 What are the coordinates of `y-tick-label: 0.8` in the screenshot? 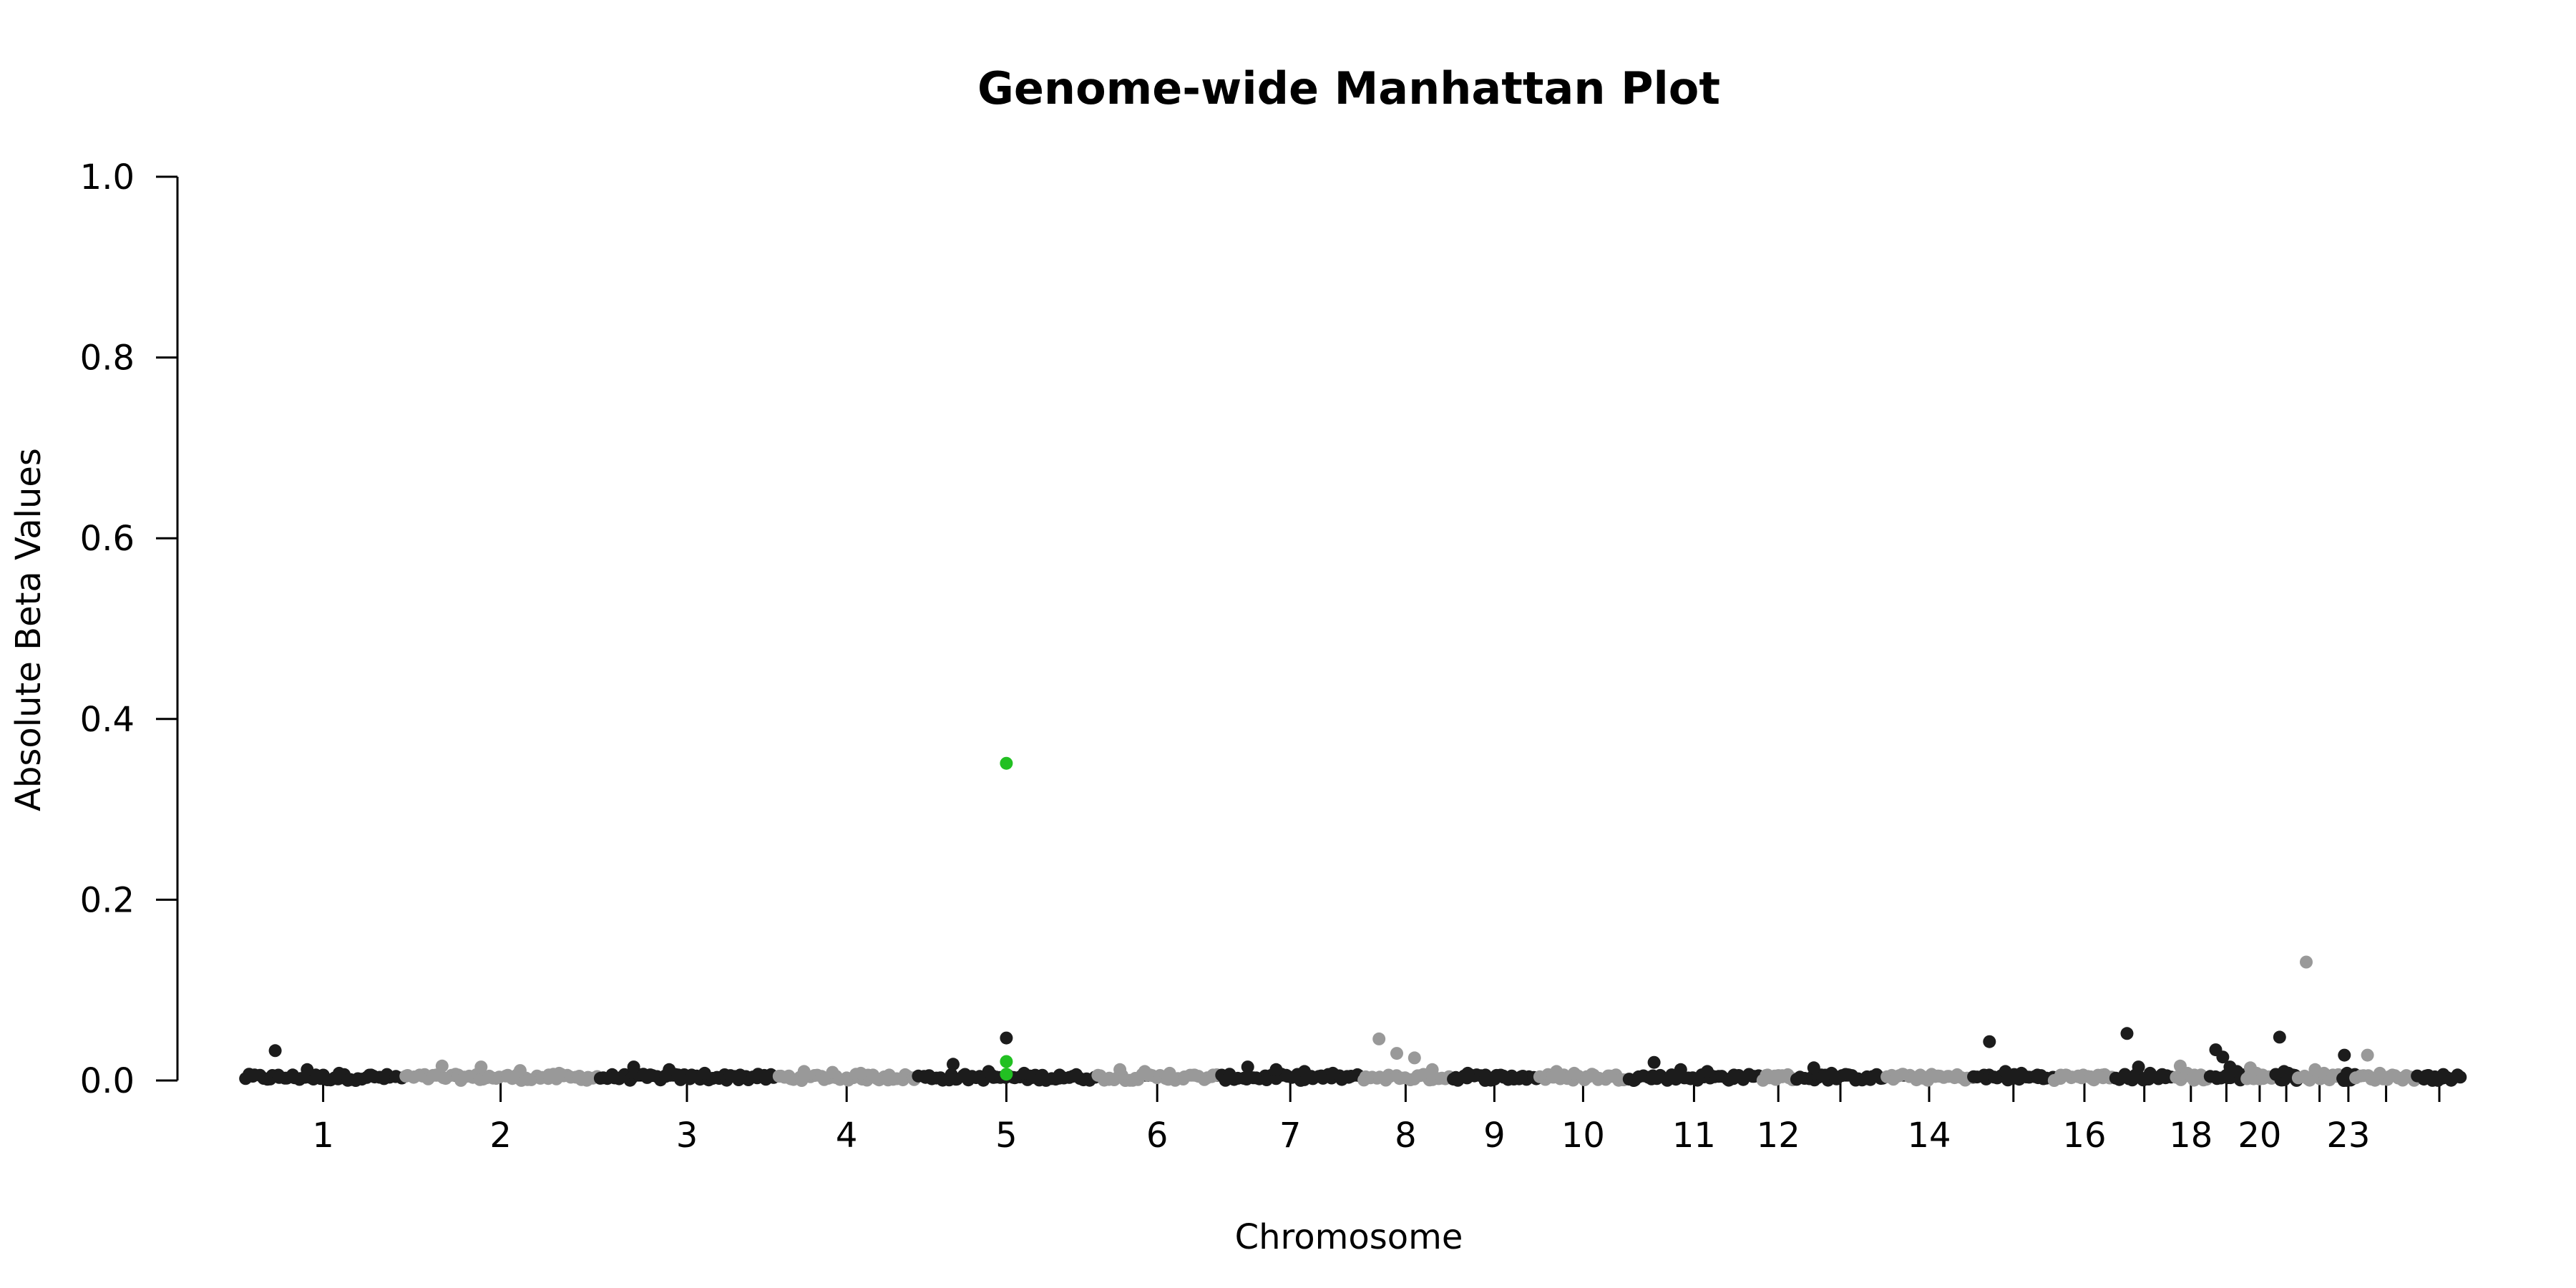 It's located at (107, 358).